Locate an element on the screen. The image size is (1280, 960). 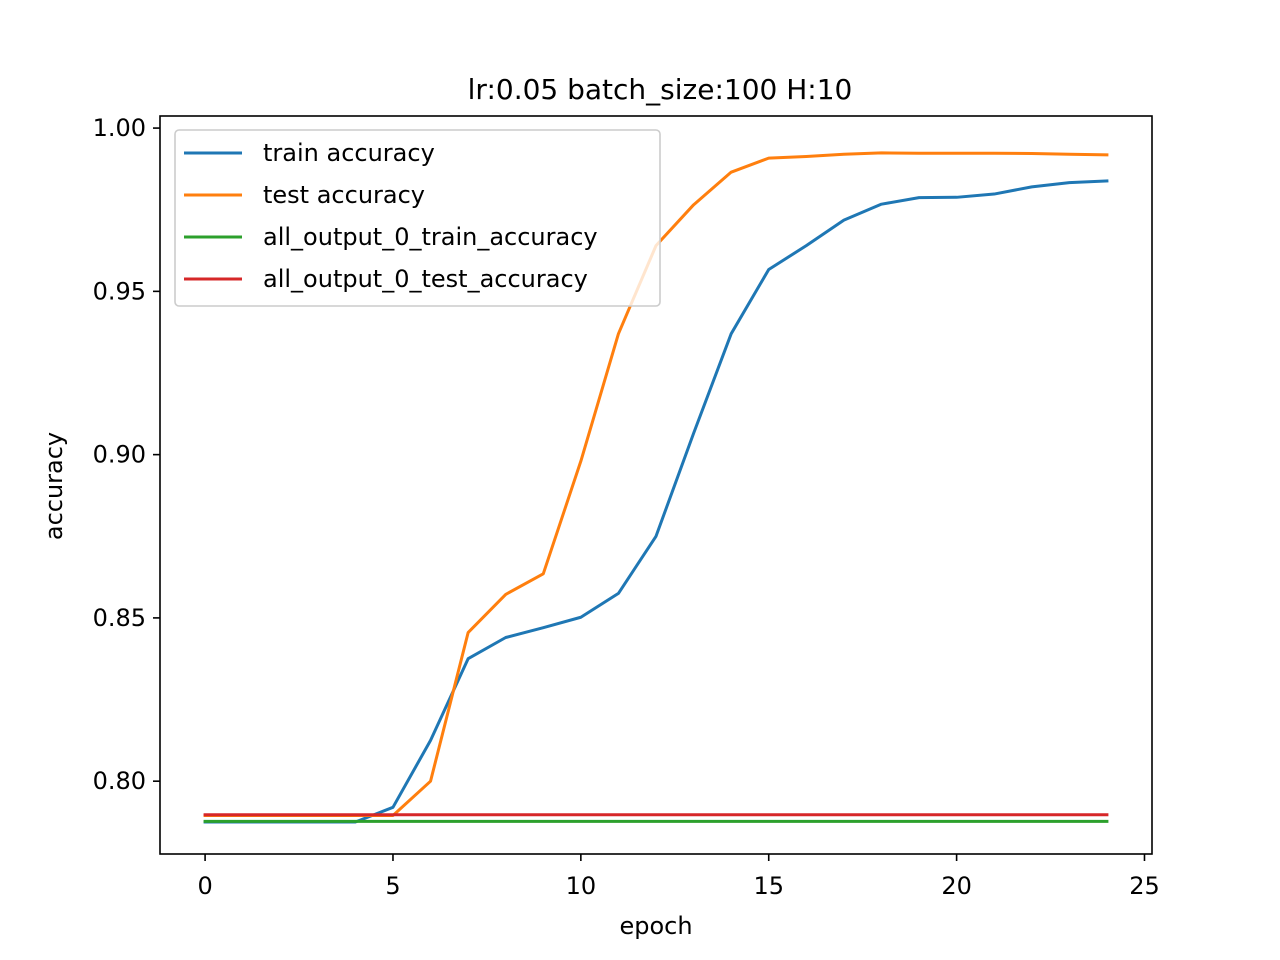
legend-label: all_output_0_train_accuracy is located at coordinates (430, 237).